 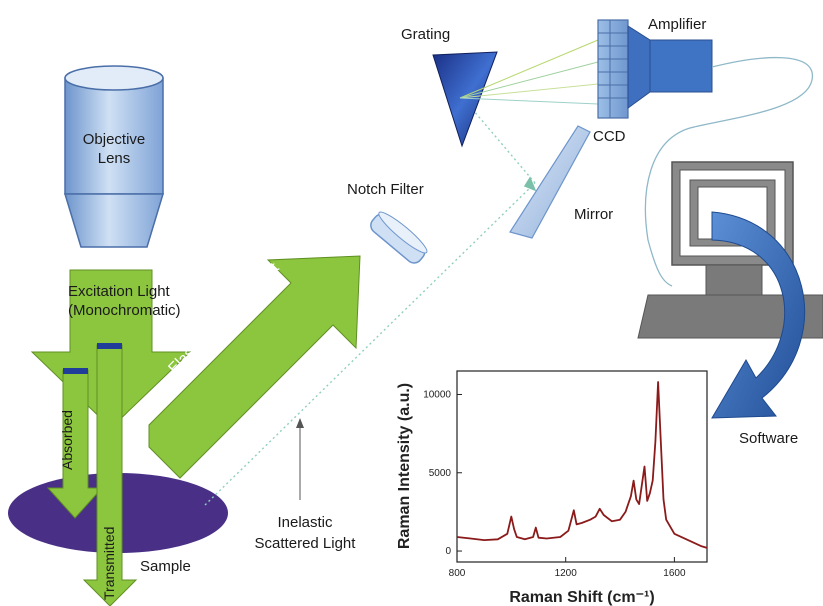 What do you see at coordinates (305, 522) in the screenshot?
I see `inelastic-label-line1: Inelastic` at bounding box center [305, 522].